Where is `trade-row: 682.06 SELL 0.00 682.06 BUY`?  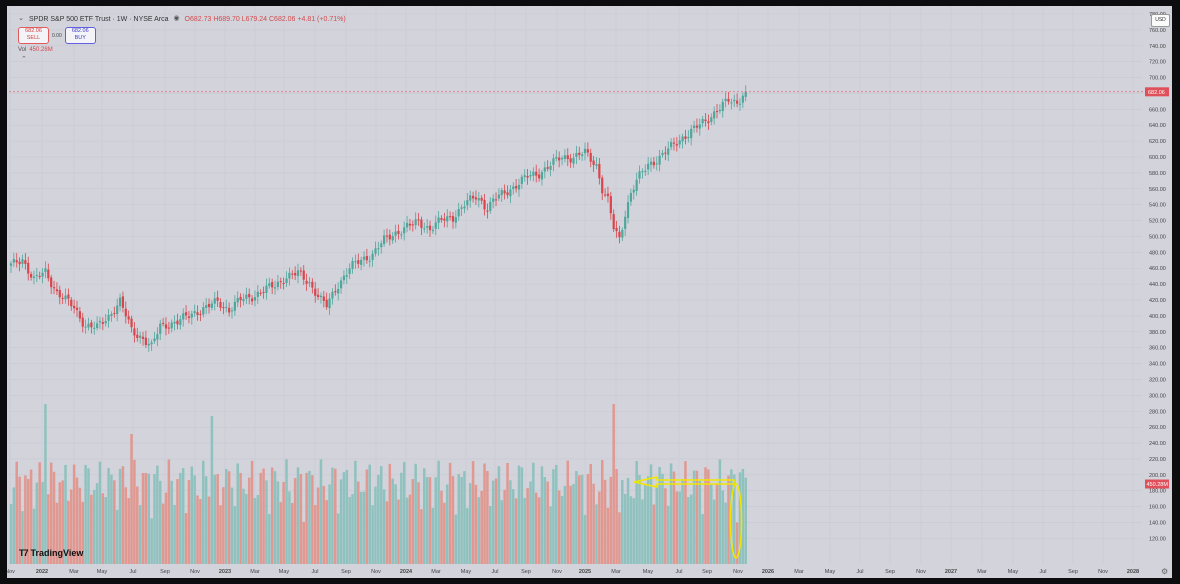
trade-row: 682.06 SELL 0.00 682.06 BUY is located at coordinates (57, 35).